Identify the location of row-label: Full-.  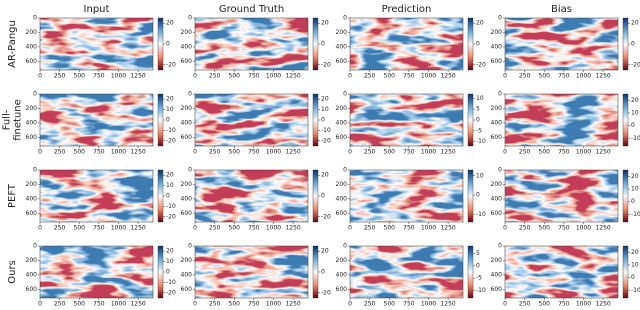
(7, 119).